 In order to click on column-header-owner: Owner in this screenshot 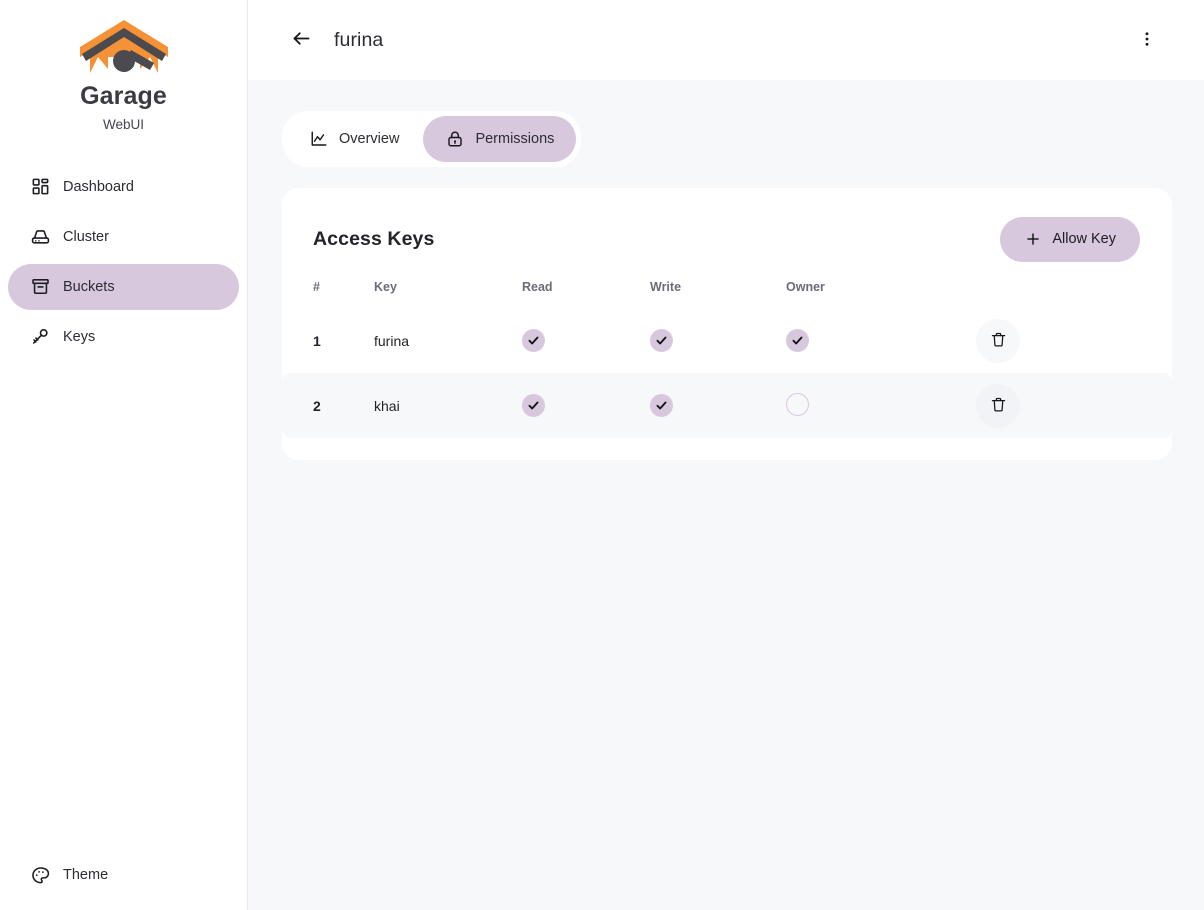, I will do `click(805, 287)`.